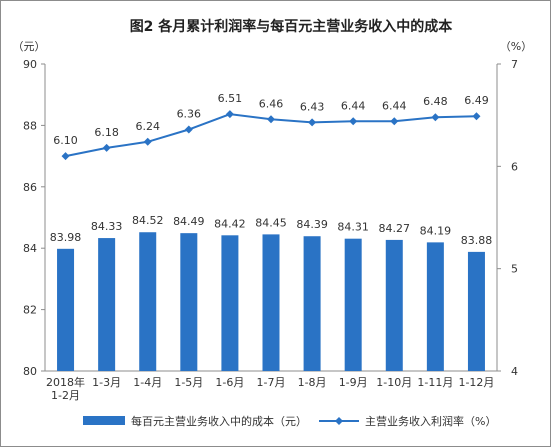 The image size is (551, 447). I want to click on line-data-label: 6.46, so click(271, 103).